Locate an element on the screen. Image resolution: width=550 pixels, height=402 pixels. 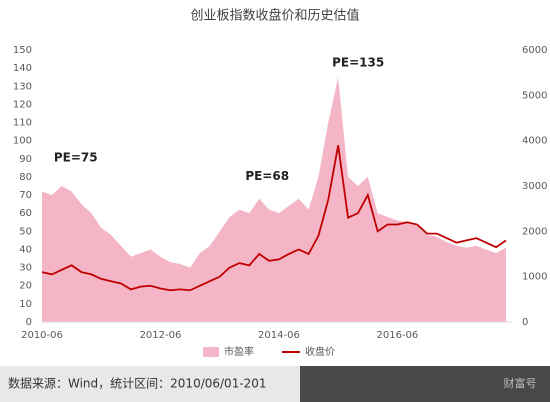
legend-label: 市盈率 is located at coordinates (239, 351).